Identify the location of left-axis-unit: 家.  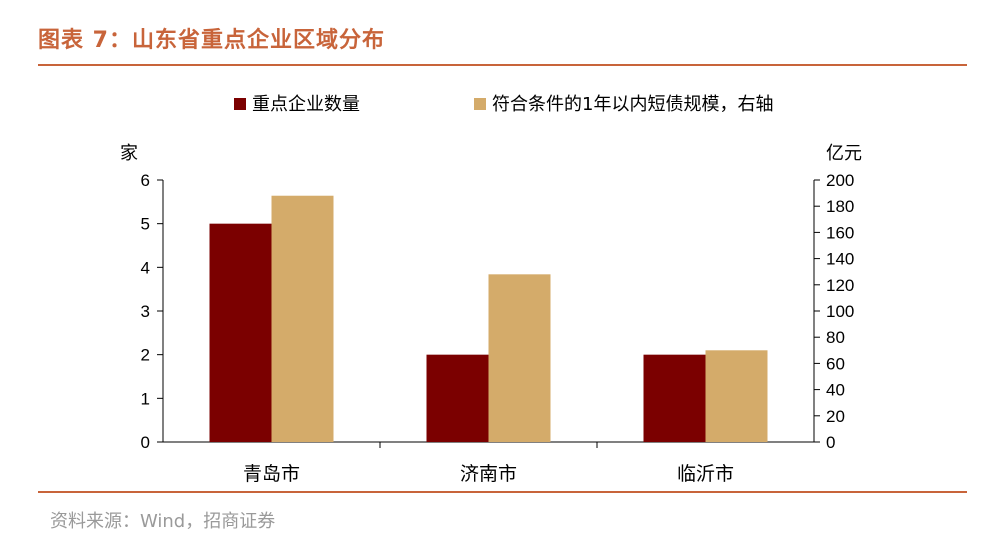
(129, 153).